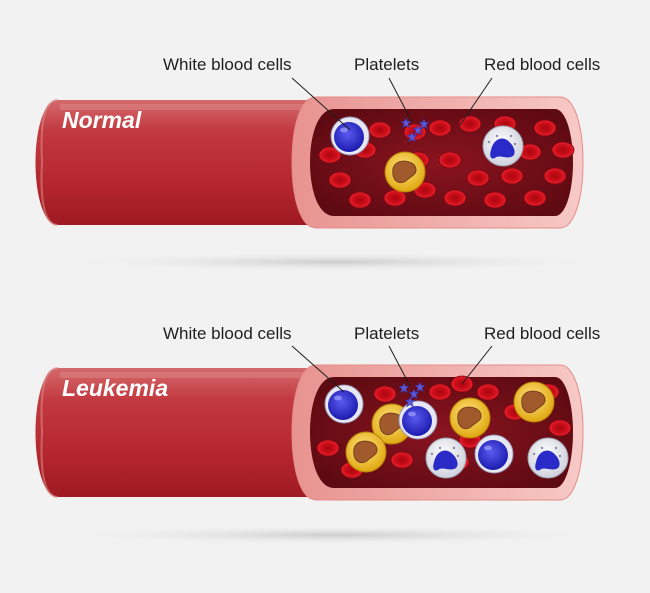  I want to click on panel-title: Leukemia, so click(115, 388).